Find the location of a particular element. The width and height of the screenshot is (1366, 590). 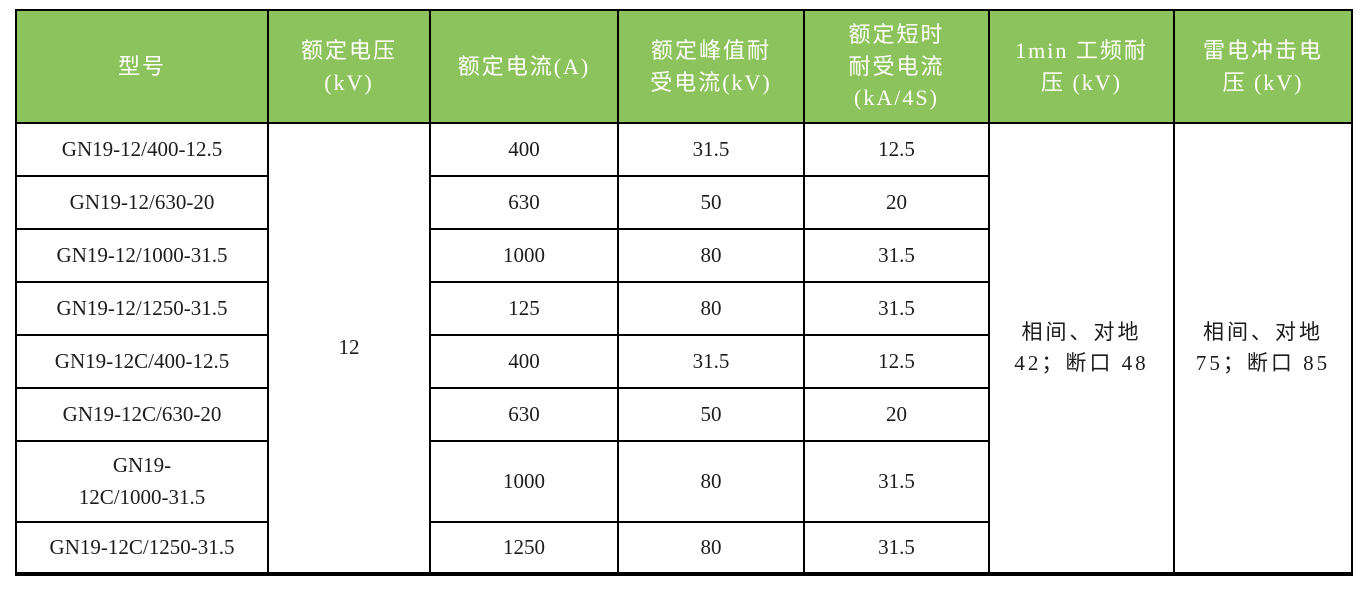

header-model: 型号 is located at coordinates (142, 66).